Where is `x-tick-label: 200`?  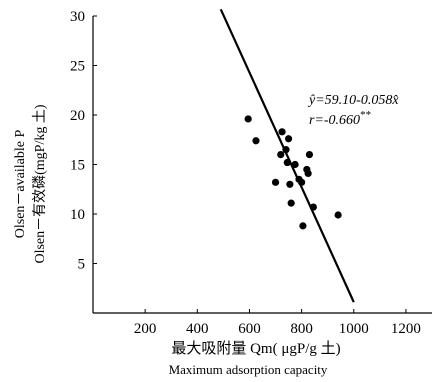
x-tick-label: 200 is located at coordinates (145, 329).